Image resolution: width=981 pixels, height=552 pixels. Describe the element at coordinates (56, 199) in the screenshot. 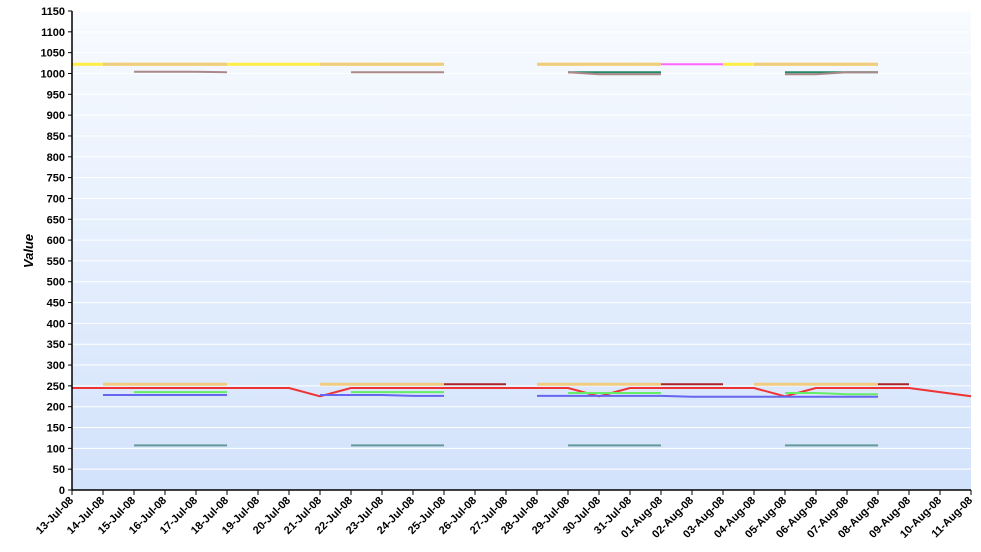

I see `y-tick-label: 700` at that location.